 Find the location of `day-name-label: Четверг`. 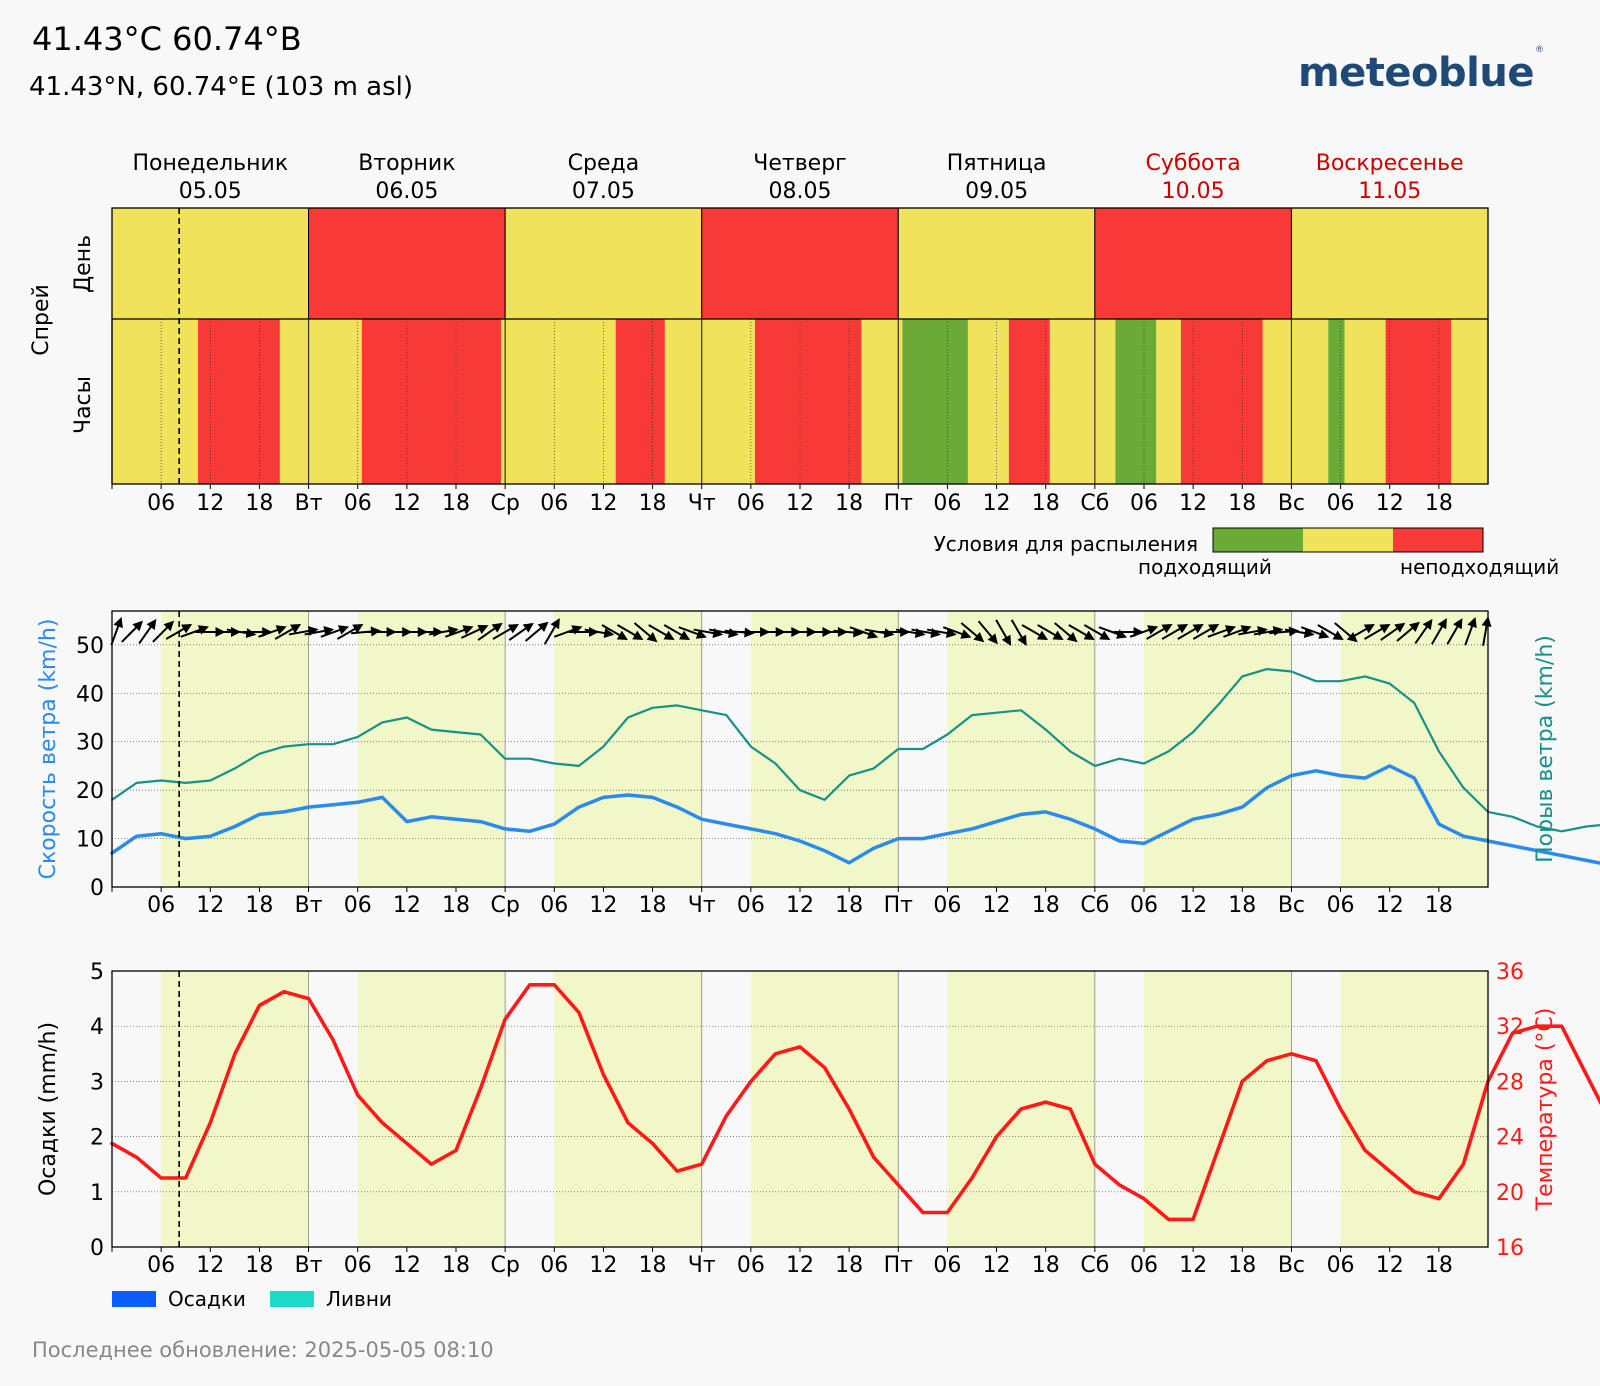

day-name-label: Четверг is located at coordinates (799, 163).